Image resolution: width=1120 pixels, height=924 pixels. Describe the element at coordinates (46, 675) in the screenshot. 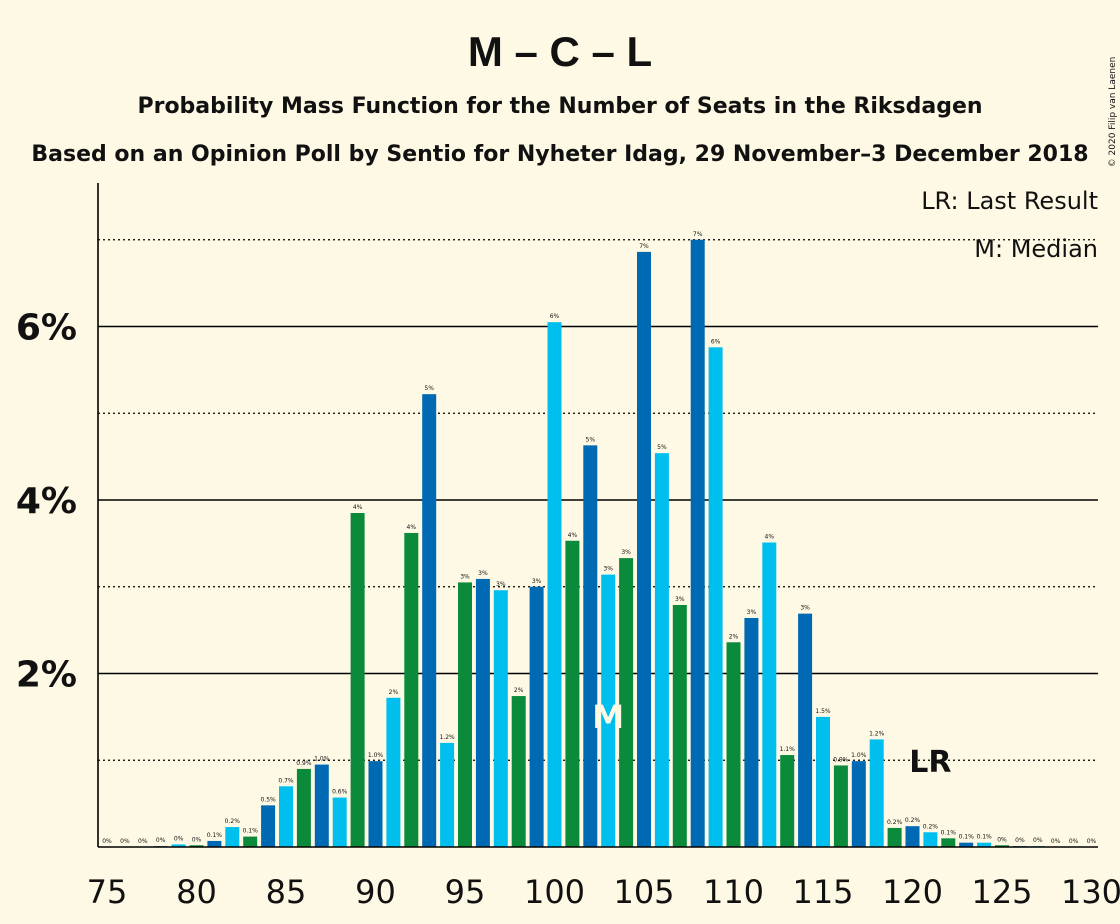

I see `y-tick-label: 2%` at that location.